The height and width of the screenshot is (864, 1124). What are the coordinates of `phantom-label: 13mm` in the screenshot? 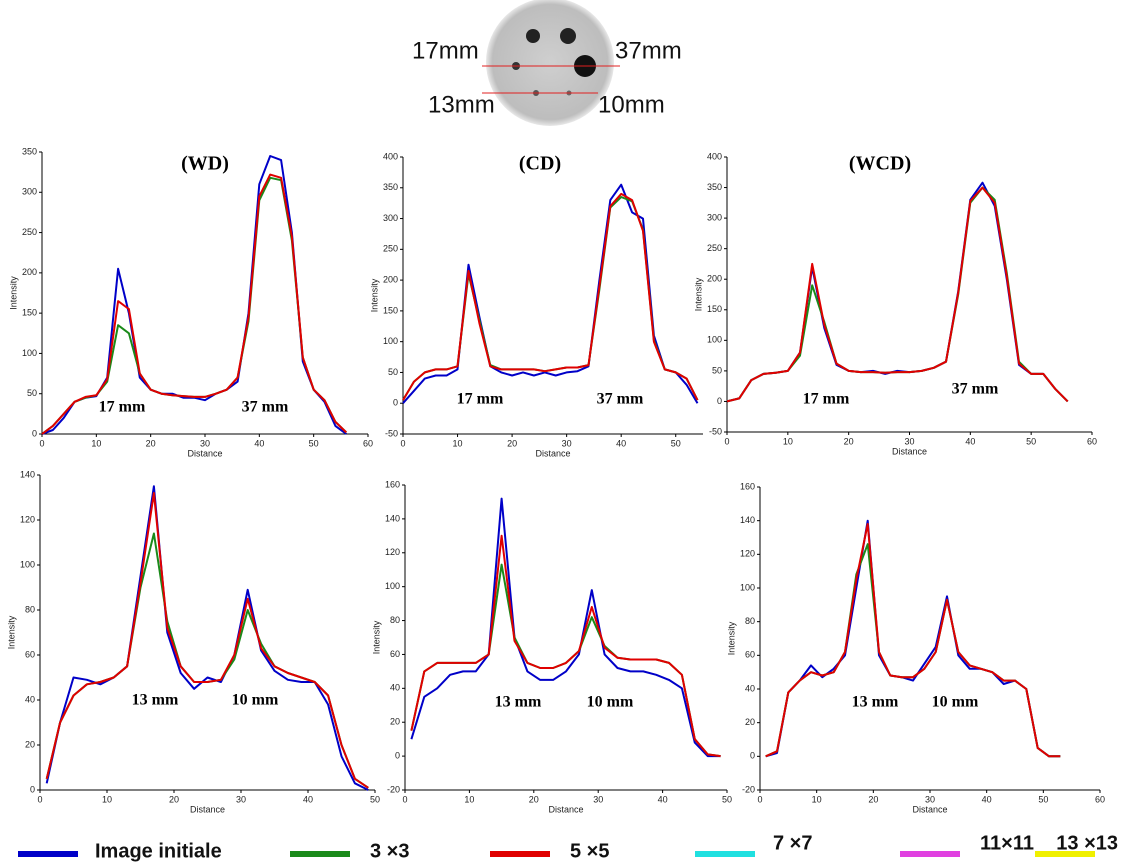 It's located at (461, 104).